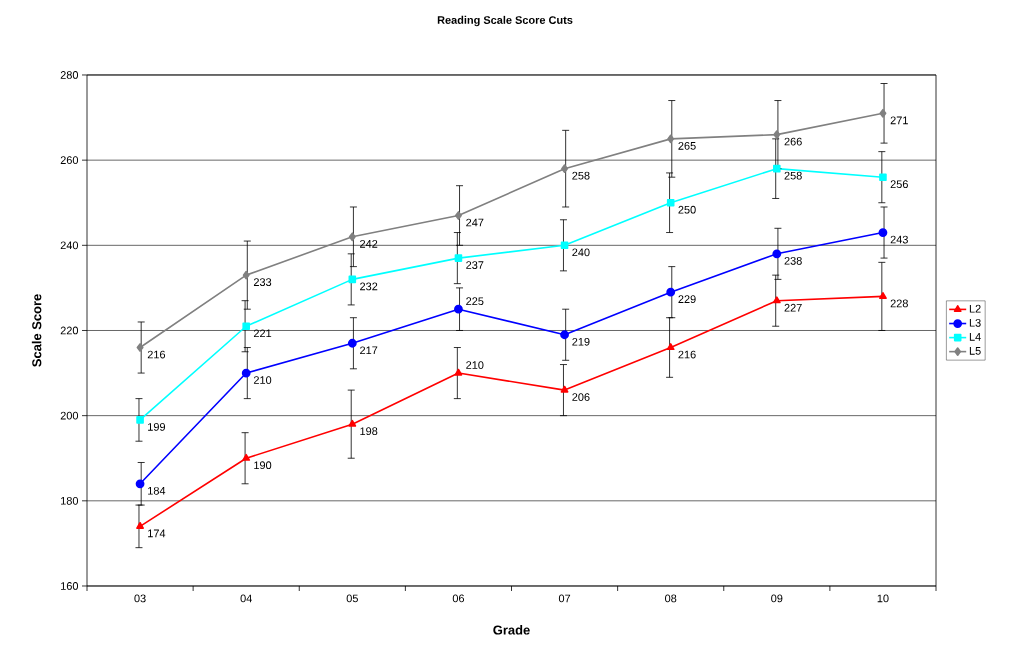 This screenshot has width=1010, height=653. What do you see at coordinates (793, 141) in the screenshot?
I see `data-label: 266` at bounding box center [793, 141].